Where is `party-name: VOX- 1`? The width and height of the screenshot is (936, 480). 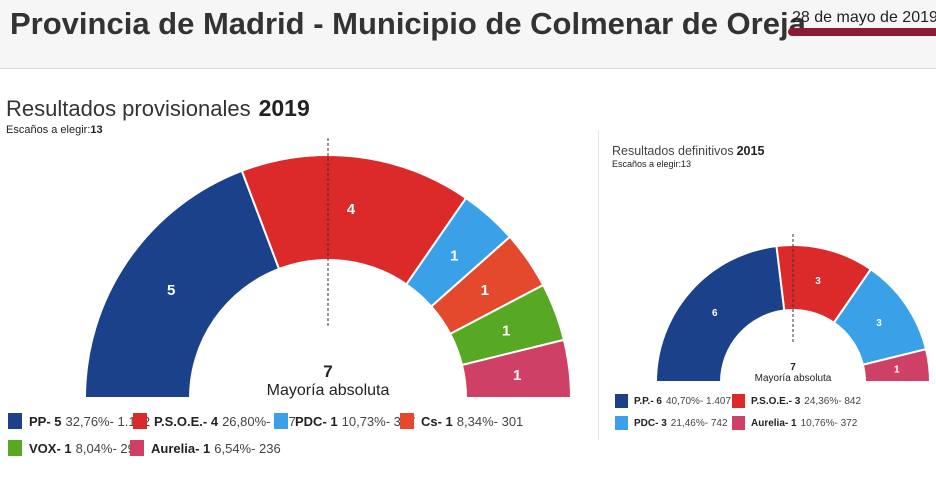
party-name: VOX- 1 is located at coordinates (50, 448).